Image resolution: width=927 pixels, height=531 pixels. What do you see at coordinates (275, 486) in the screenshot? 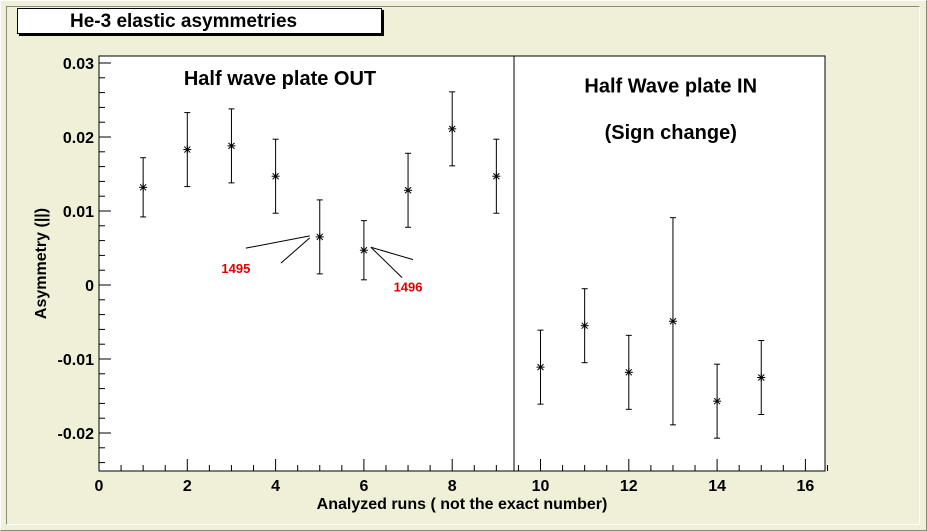
I see `x-tick-label: 4` at bounding box center [275, 486].